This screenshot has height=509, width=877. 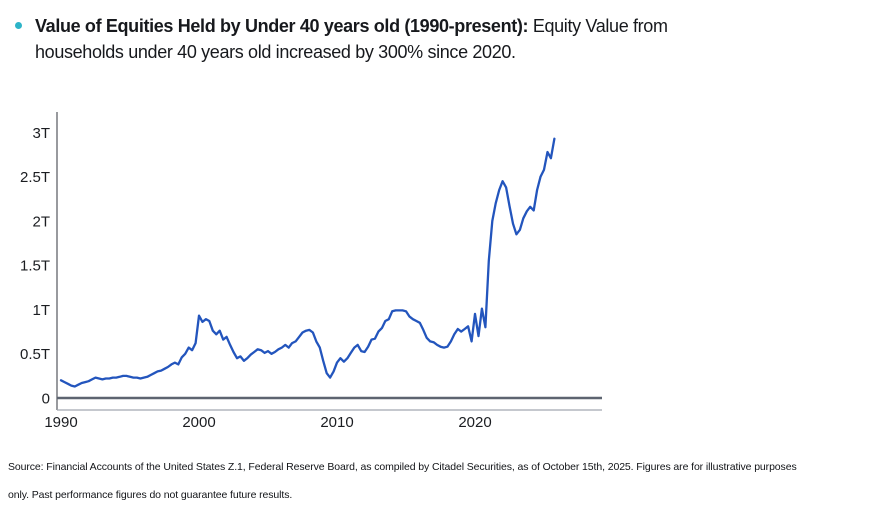 I want to click on x-tick-label: 1990, so click(x=60, y=422).